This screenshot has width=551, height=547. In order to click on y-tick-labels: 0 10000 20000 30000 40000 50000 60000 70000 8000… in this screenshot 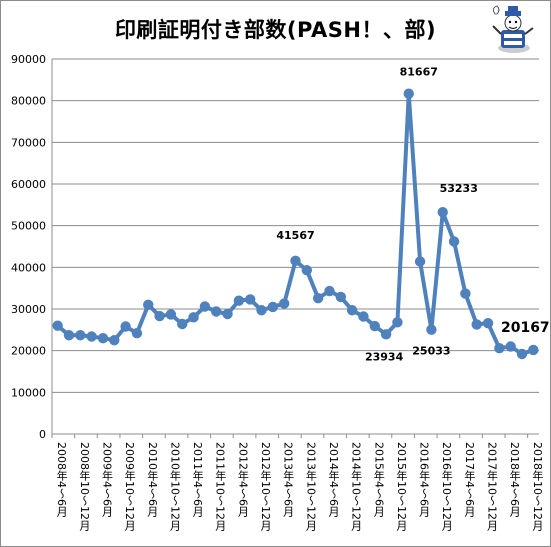, I will do `click(28, 247)`.